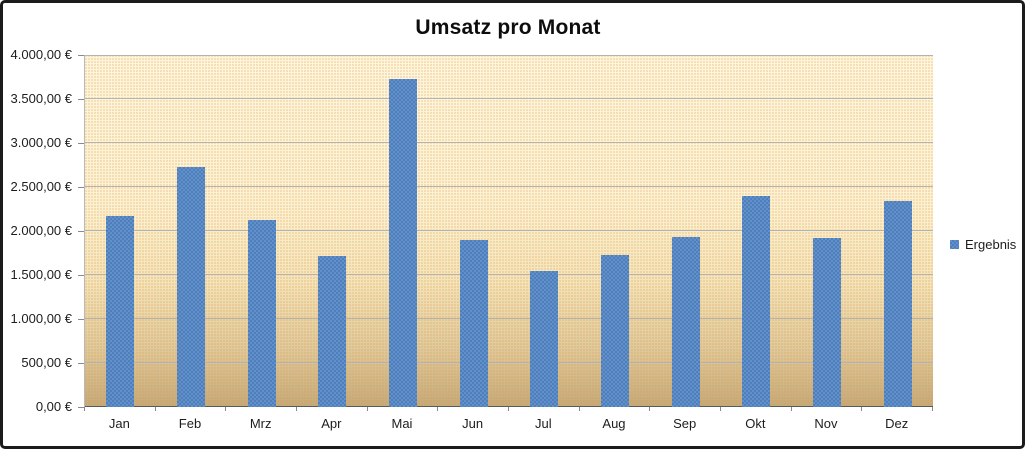 The height and width of the screenshot is (449, 1025). I want to click on bar-jan, so click(120, 311).